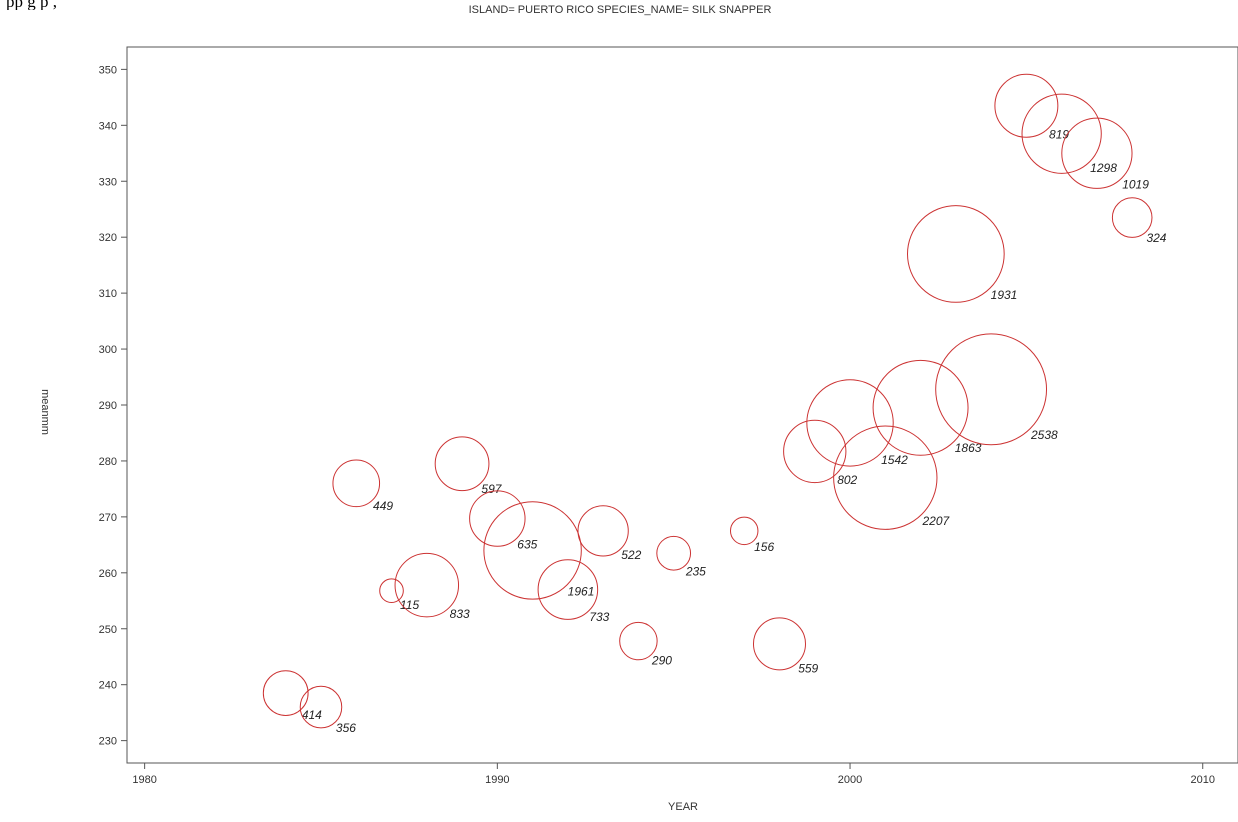  What do you see at coordinates (312, 715) in the screenshot?
I see `bubble-count-label: 414` at bounding box center [312, 715].